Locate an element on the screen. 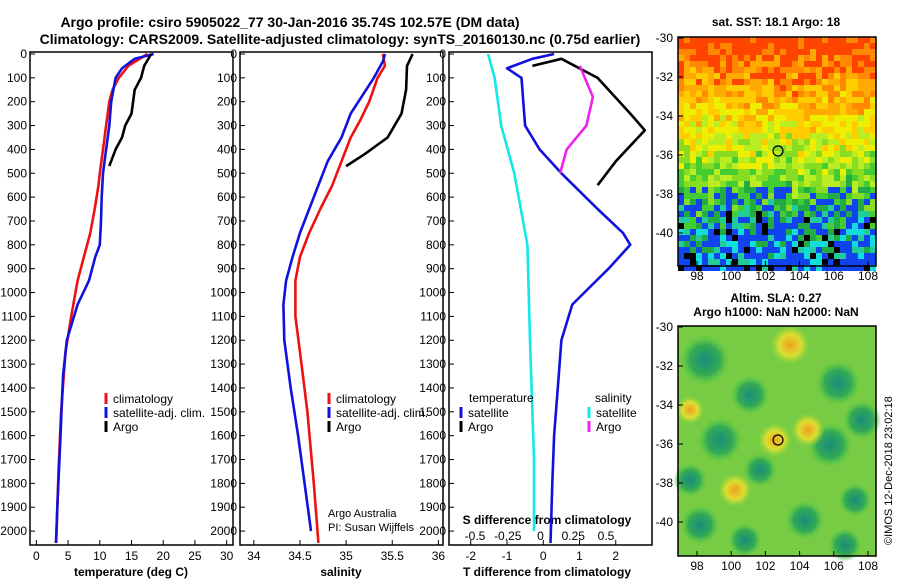  legend-head-salinity: salinity is located at coordinates (613, 398).